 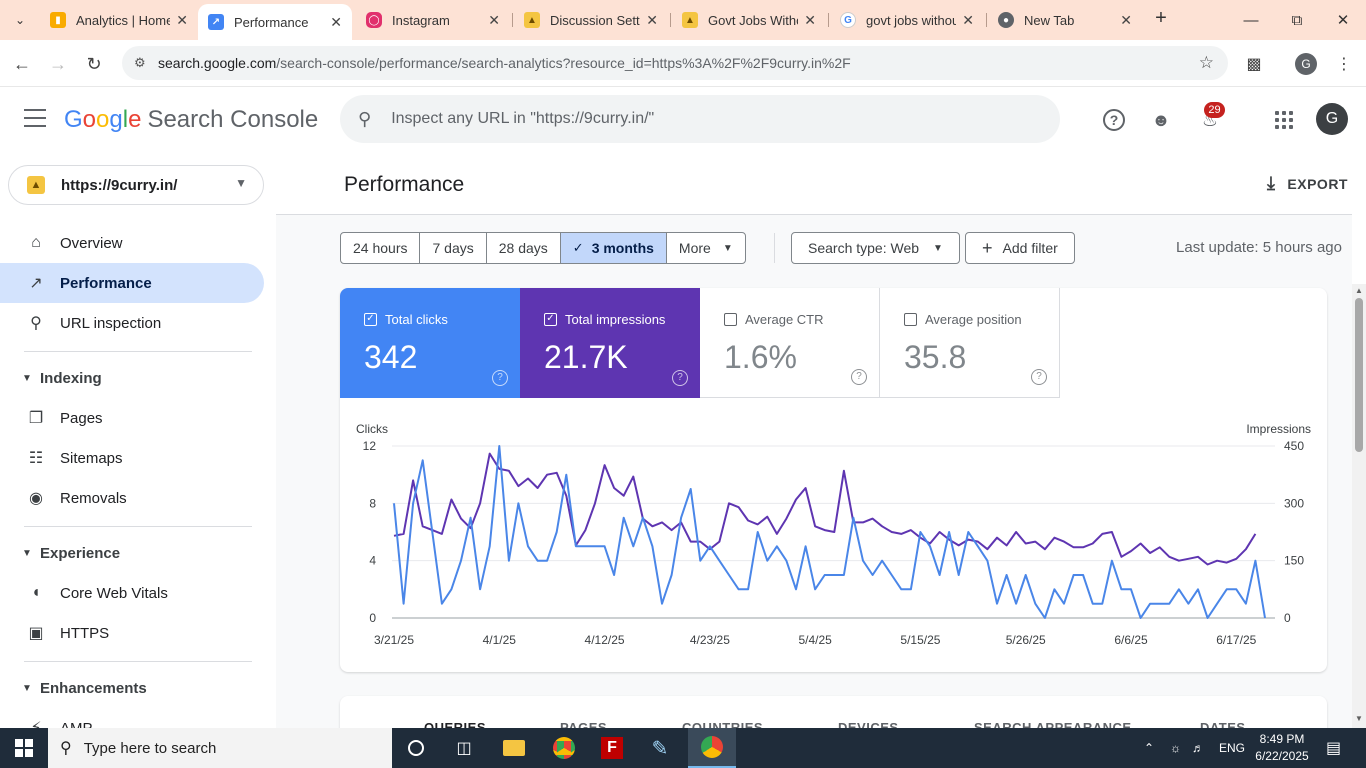 What do you see at coordinates (523, 118) in the screenshot?
I see `inspect-input-placeholder: Inspect any URL in "https://9curry.in/"` at bounding box center [523, 118].